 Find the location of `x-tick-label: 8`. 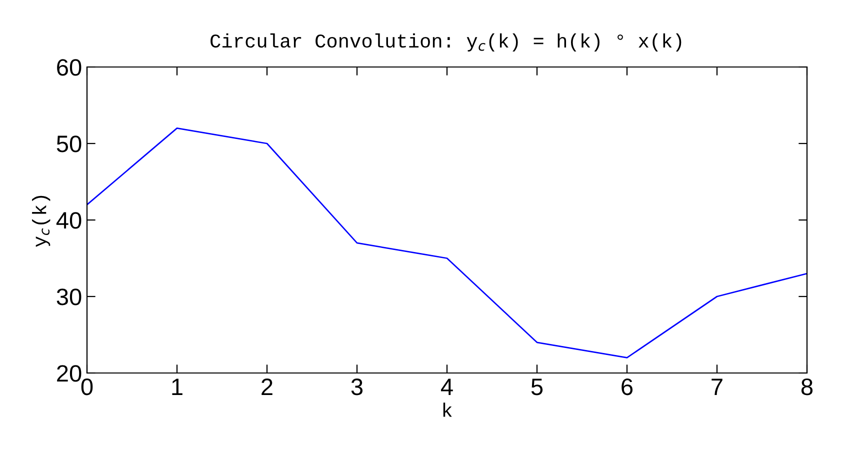

x-tick-label: 8 is located at coordinates (807, 387).